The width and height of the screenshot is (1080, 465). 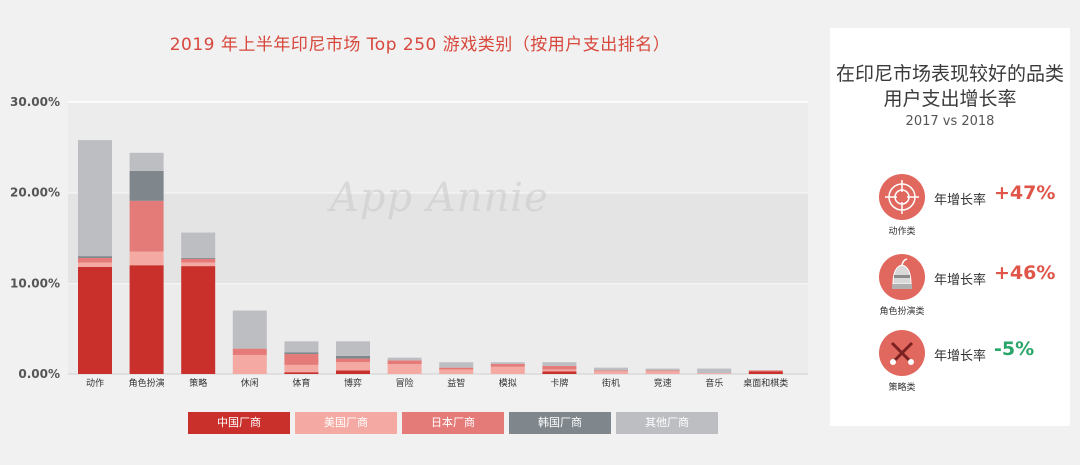 I want to click on legend-item-japan: 日本厂商, so click(x=453, y=423).